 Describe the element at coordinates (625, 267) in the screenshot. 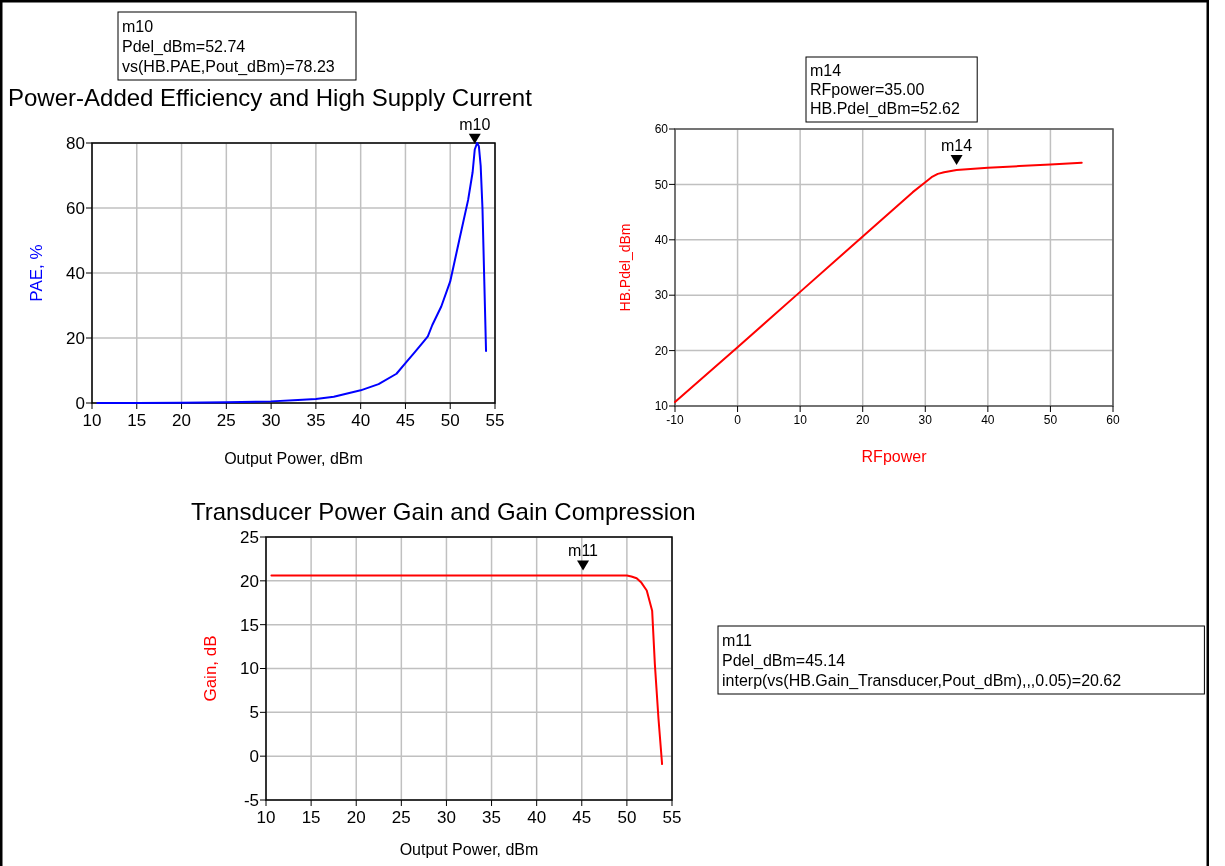

I see `y-axis-title: HB.Pdel_dBm` at that location.